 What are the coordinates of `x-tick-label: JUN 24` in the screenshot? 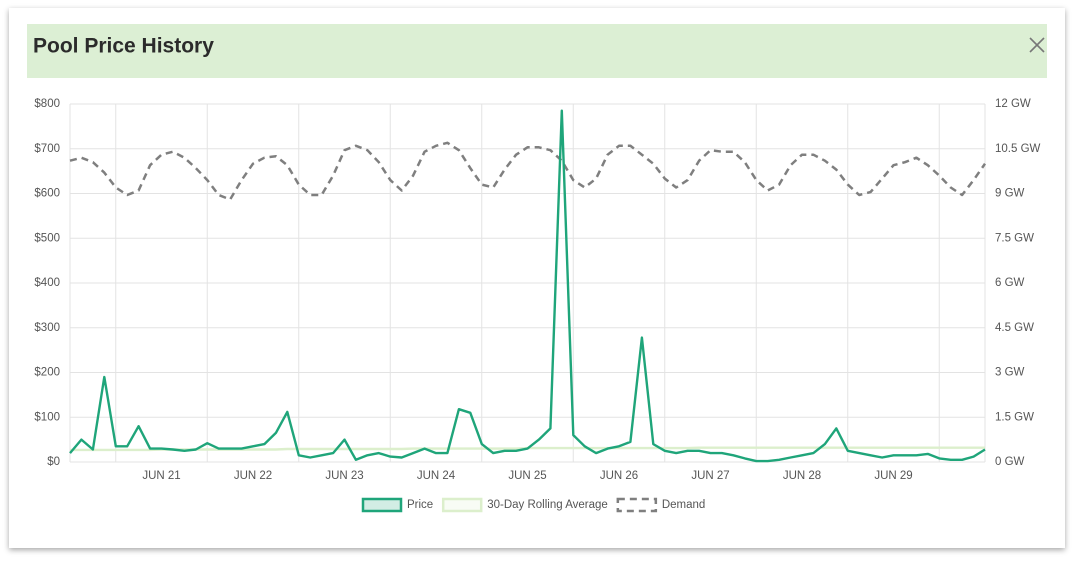 It's located at (436, 476).